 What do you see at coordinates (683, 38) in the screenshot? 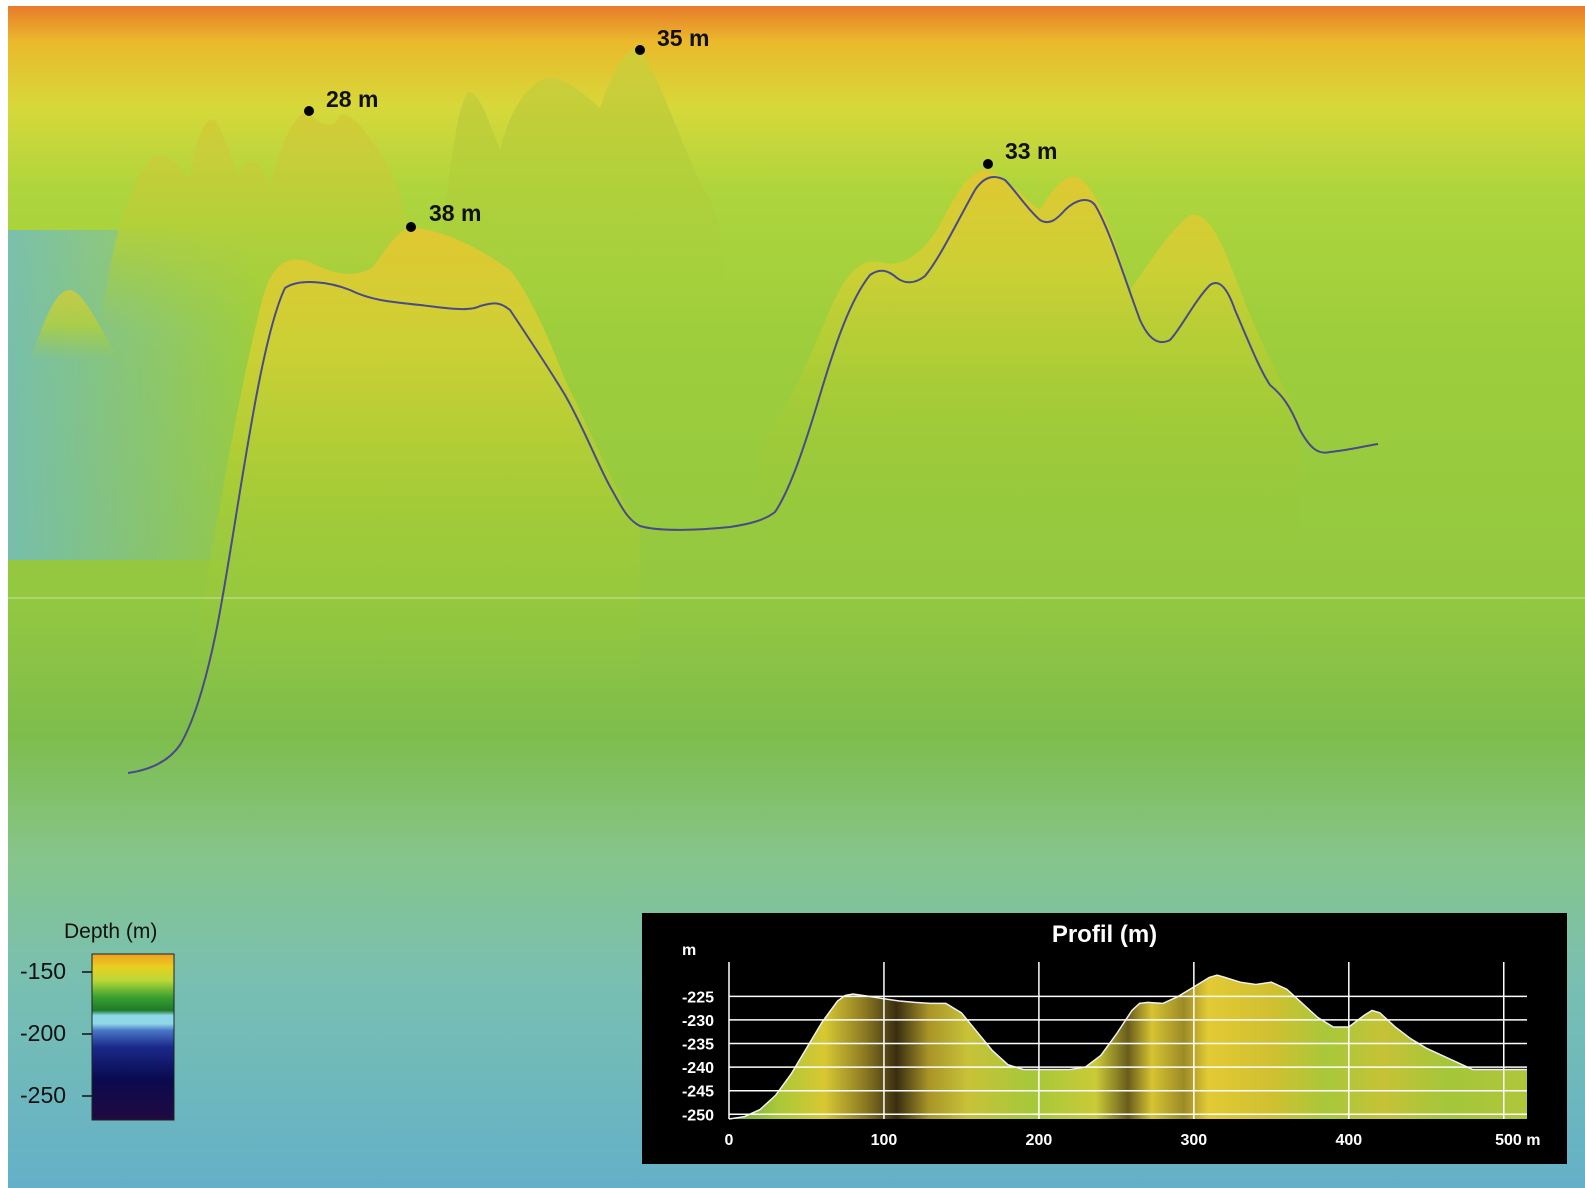
I see `peak-label-35: 35 m` at bounding box center [683, 38].